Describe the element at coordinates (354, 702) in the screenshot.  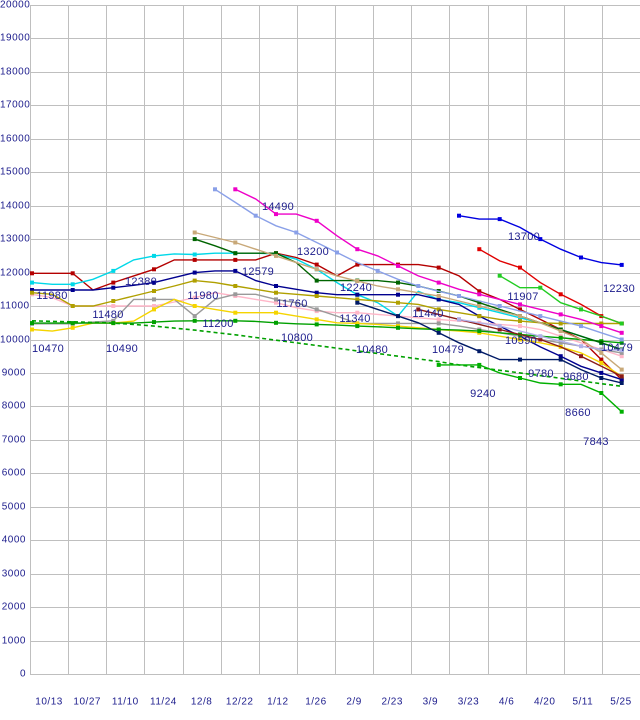
I see `x-axis-tick-label: 2/9` at that location.